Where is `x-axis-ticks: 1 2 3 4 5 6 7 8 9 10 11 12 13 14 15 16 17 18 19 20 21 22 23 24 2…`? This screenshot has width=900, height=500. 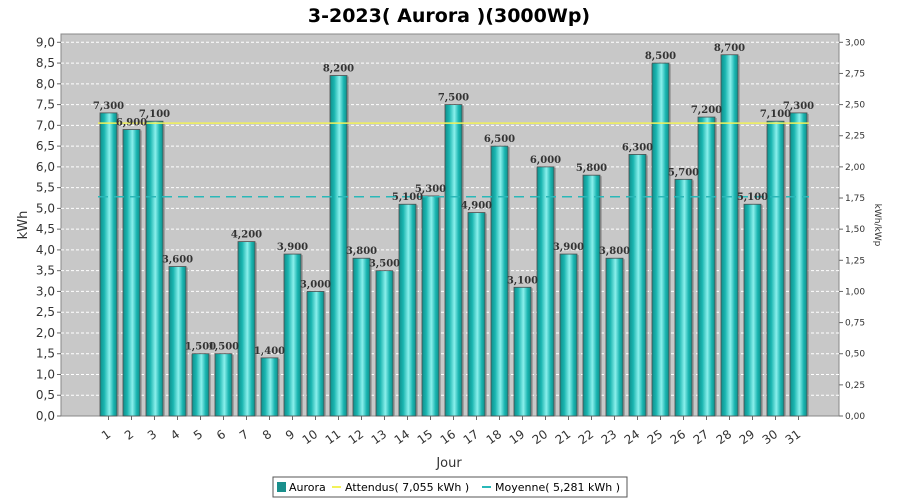 x-axis-ticks: 1 2 3 4 5 6 7 8 9 10 11 12 13 14 15 16 17 18 19 20 21 22 23 24 2… is located at coordinates (451, 431).